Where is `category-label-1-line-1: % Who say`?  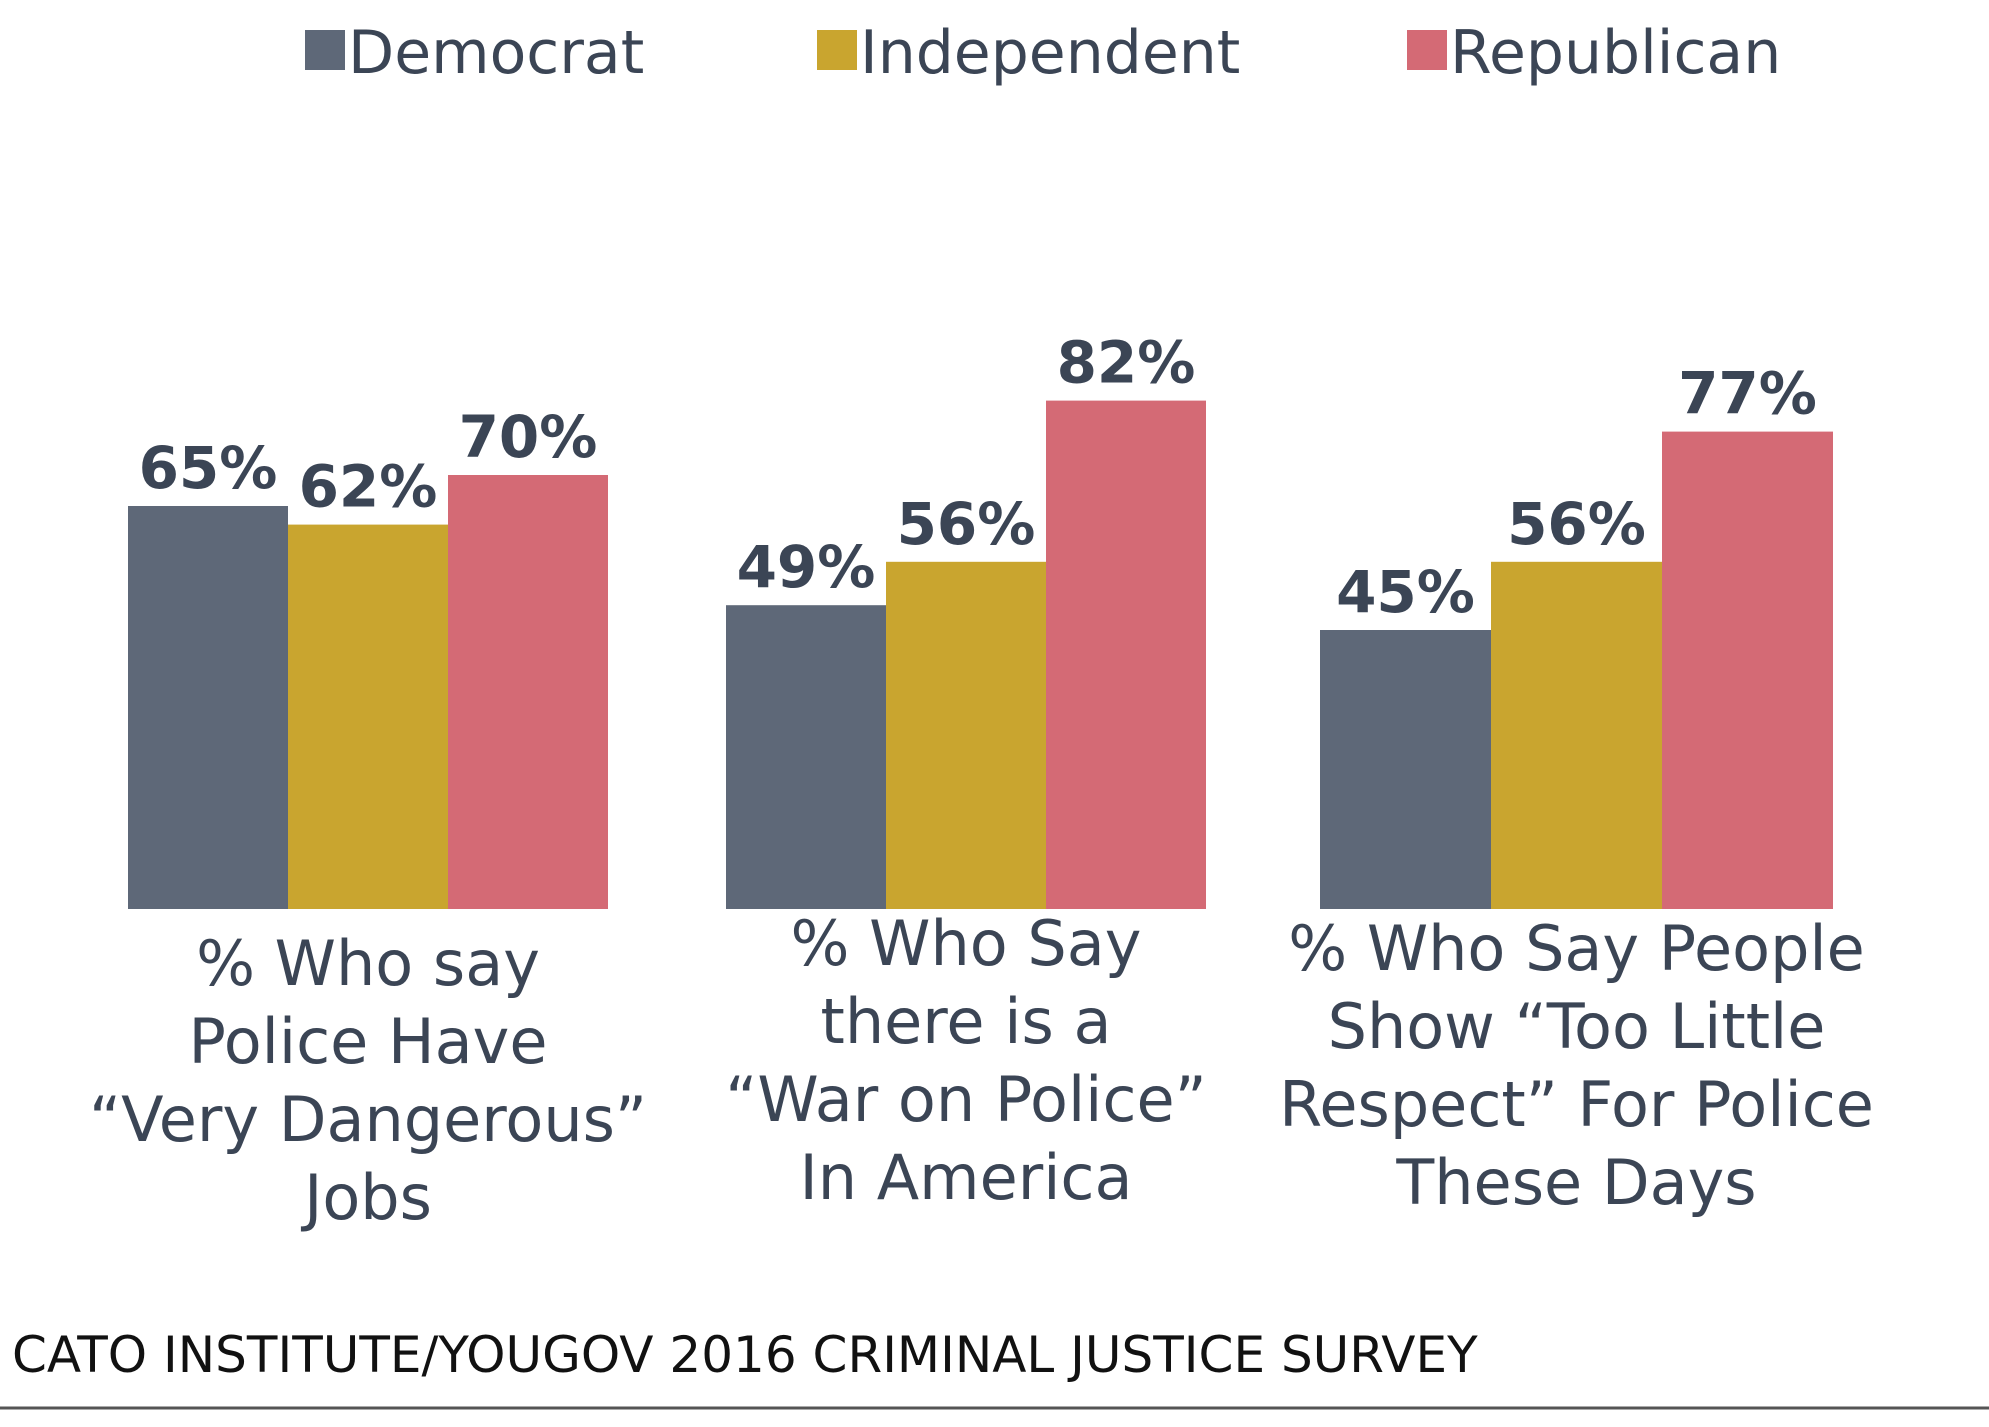
category-label-1-line-1: % Who say is located at coordinates (368, 963).